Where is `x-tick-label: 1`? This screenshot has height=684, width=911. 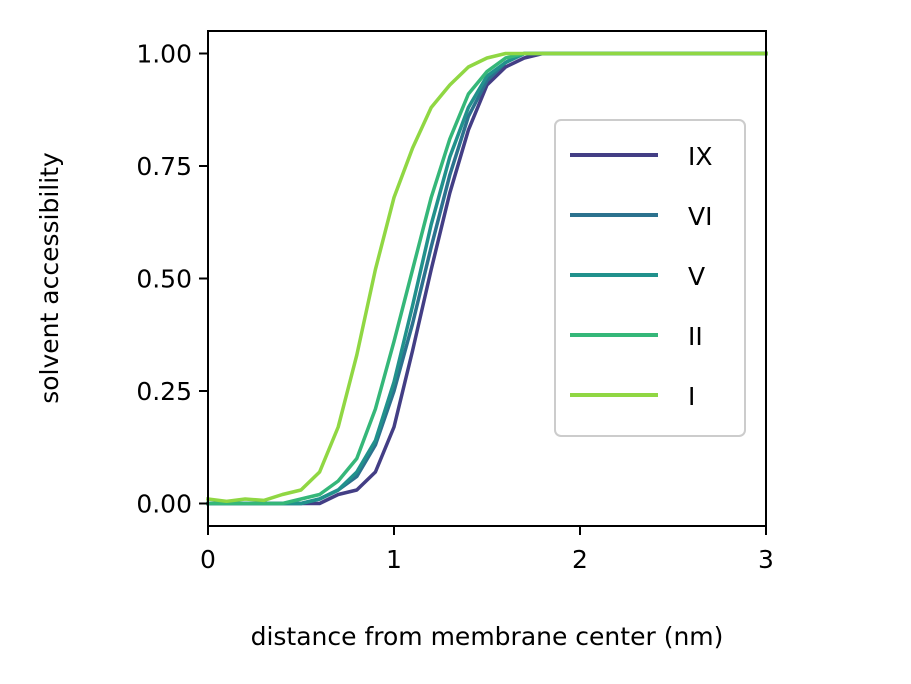 x-tick-label: 1 is located at coordinates (394, 559).